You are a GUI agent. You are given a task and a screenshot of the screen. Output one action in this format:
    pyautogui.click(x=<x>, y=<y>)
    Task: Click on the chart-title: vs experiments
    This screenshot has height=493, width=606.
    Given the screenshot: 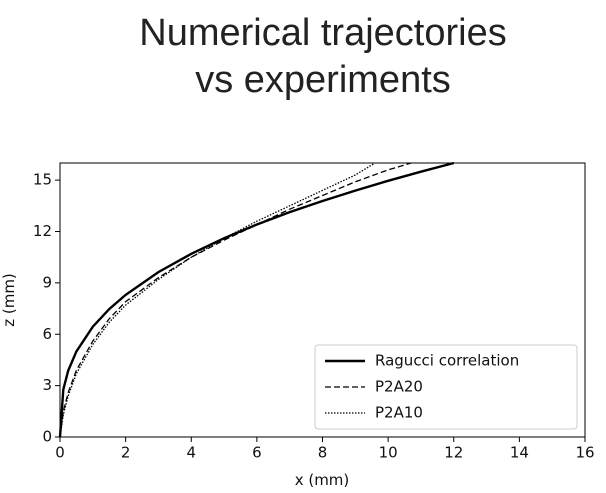 What is the action you would take?
    pyautogui.click(x=323, y=80)
    